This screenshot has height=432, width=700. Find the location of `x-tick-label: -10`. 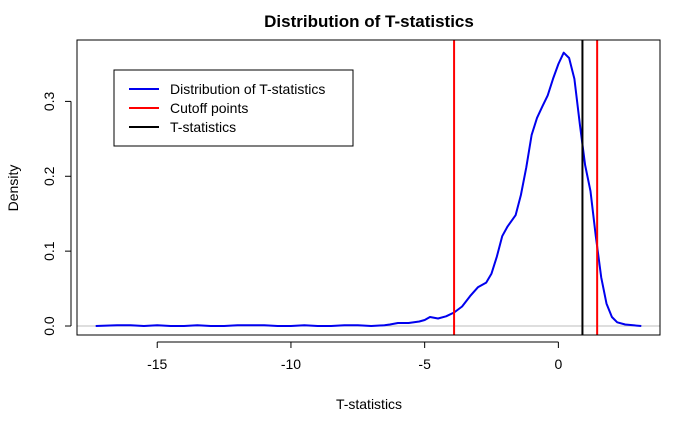

x-tick-label: -10 is located at coordinates (291, 364).